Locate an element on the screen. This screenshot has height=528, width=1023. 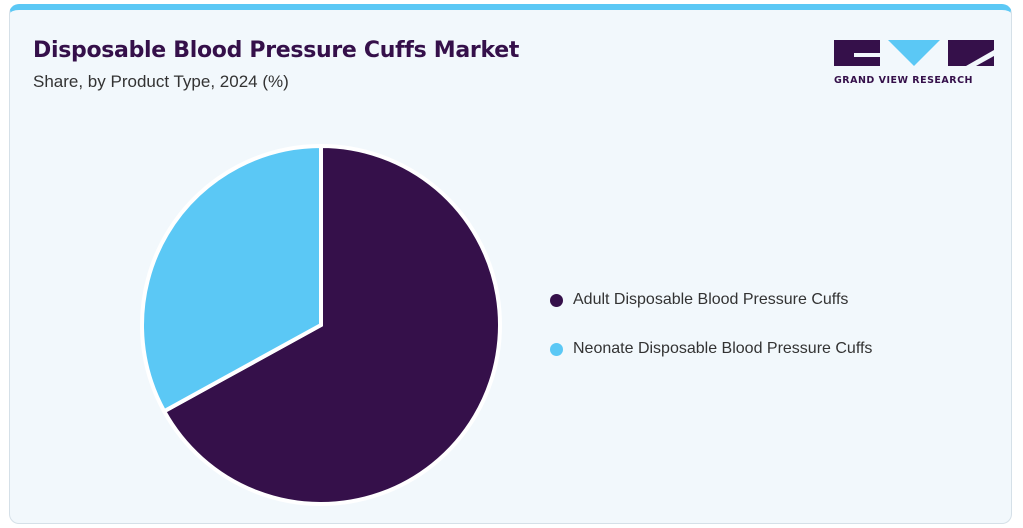
legend-item-adult: Adult Disposable Blood Pressure Cuffs is located at coordinates (711, 300).